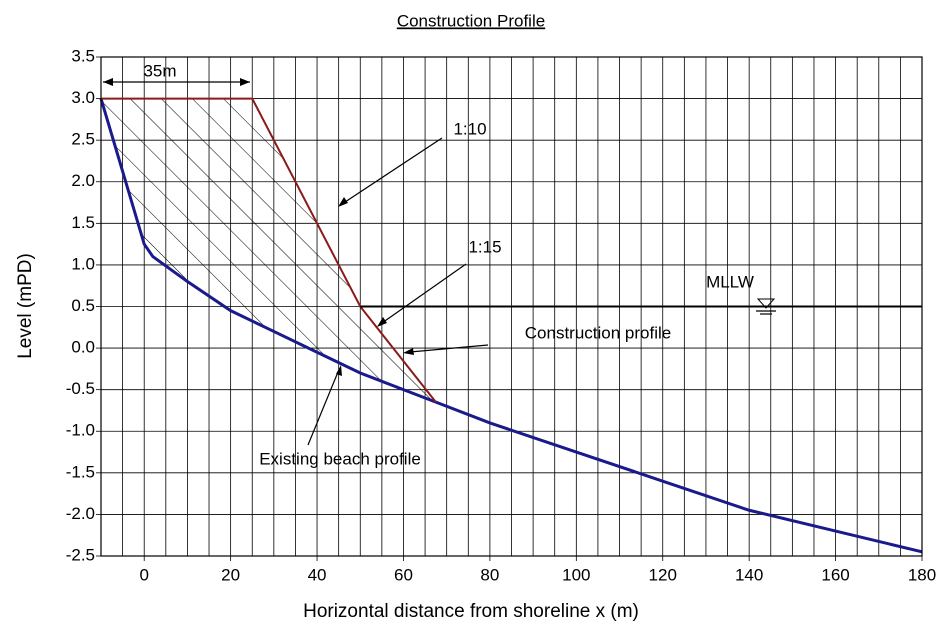 This screenshot has width=942, height=632. What do you see at coordinates (80, 430) in the screenshot?
I see `y-tick-label: -1.0` at bounding box center [80, 430].